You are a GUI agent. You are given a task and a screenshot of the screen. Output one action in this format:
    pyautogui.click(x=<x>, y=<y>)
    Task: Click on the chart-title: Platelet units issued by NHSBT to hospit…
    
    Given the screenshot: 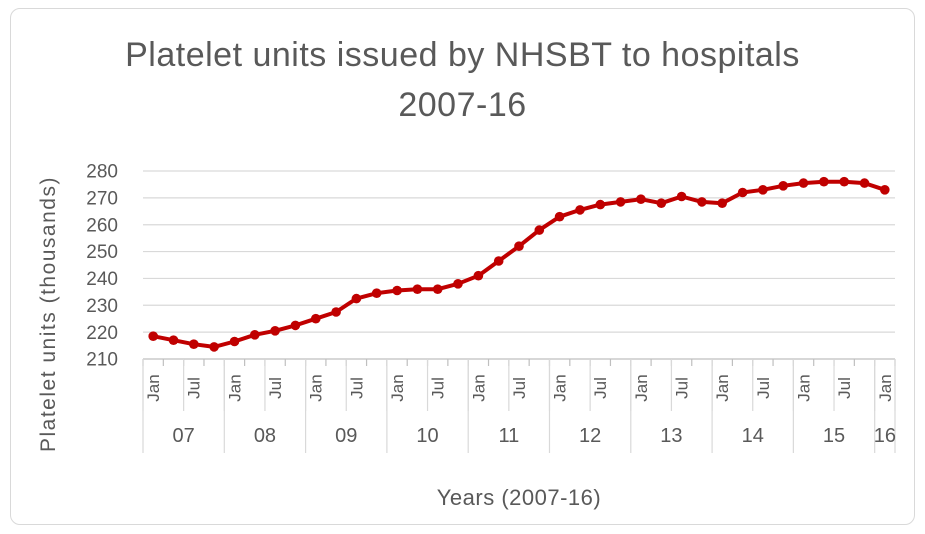 What is the action you would take?
    pyautogui.click(x=462, y=80)
    